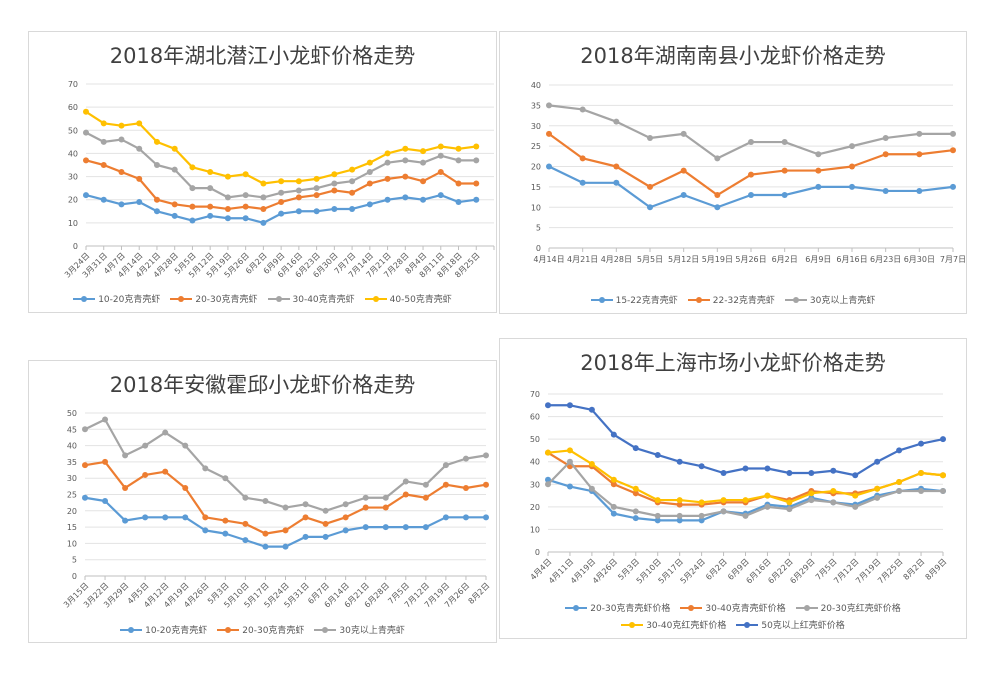 The image size is (998, 677). Describe the element at coordinates (785, 259) in the screenshot. I see `x-tick-label: 6月2日` at that location.